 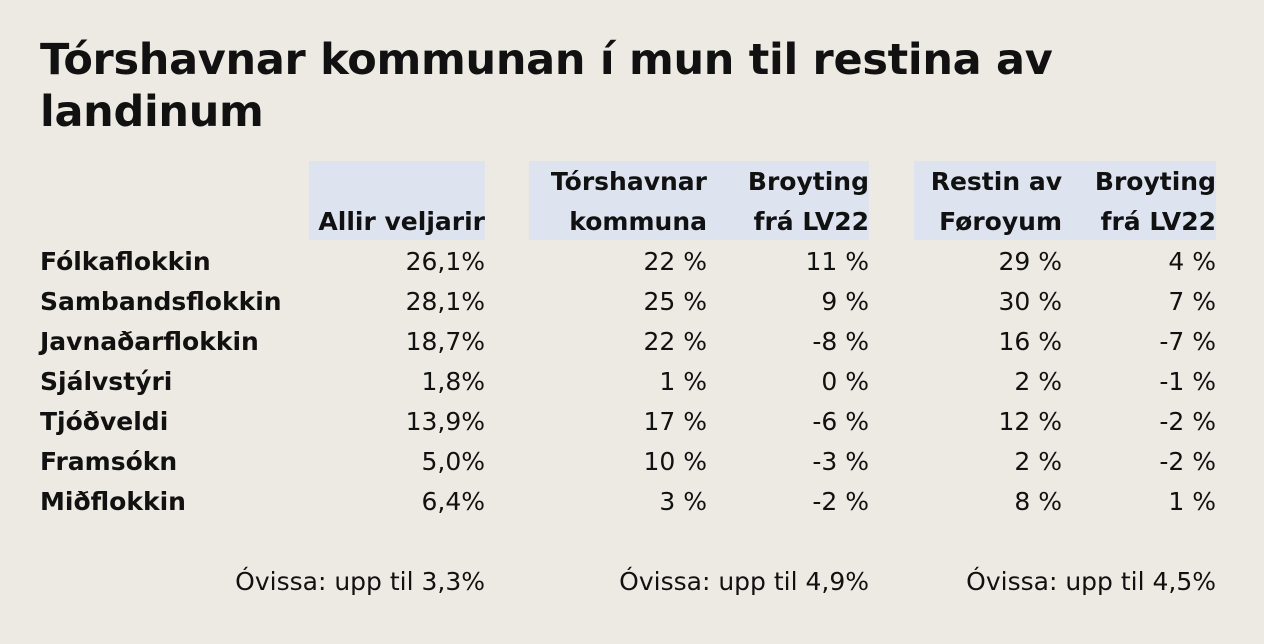 What do you see at coordinates (445, 261) in the screenshot?
I see `table-cell: 26,1%` at bounding box center [445, 261].